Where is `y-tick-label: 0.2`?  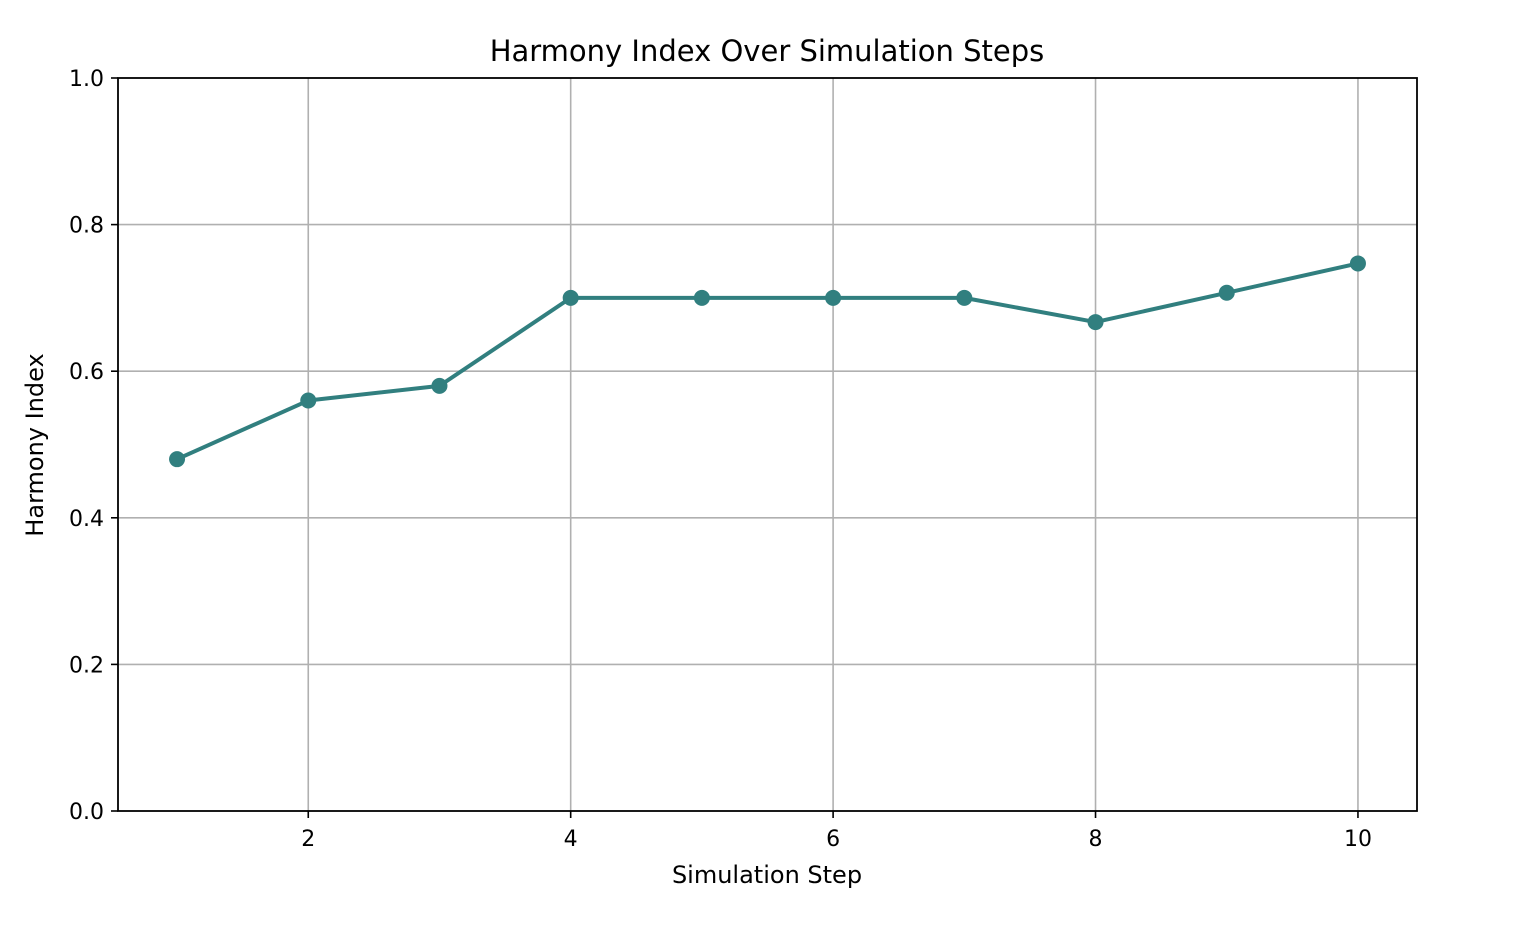
y-tick-label: 0.2 is located at coordinates (86, 665).